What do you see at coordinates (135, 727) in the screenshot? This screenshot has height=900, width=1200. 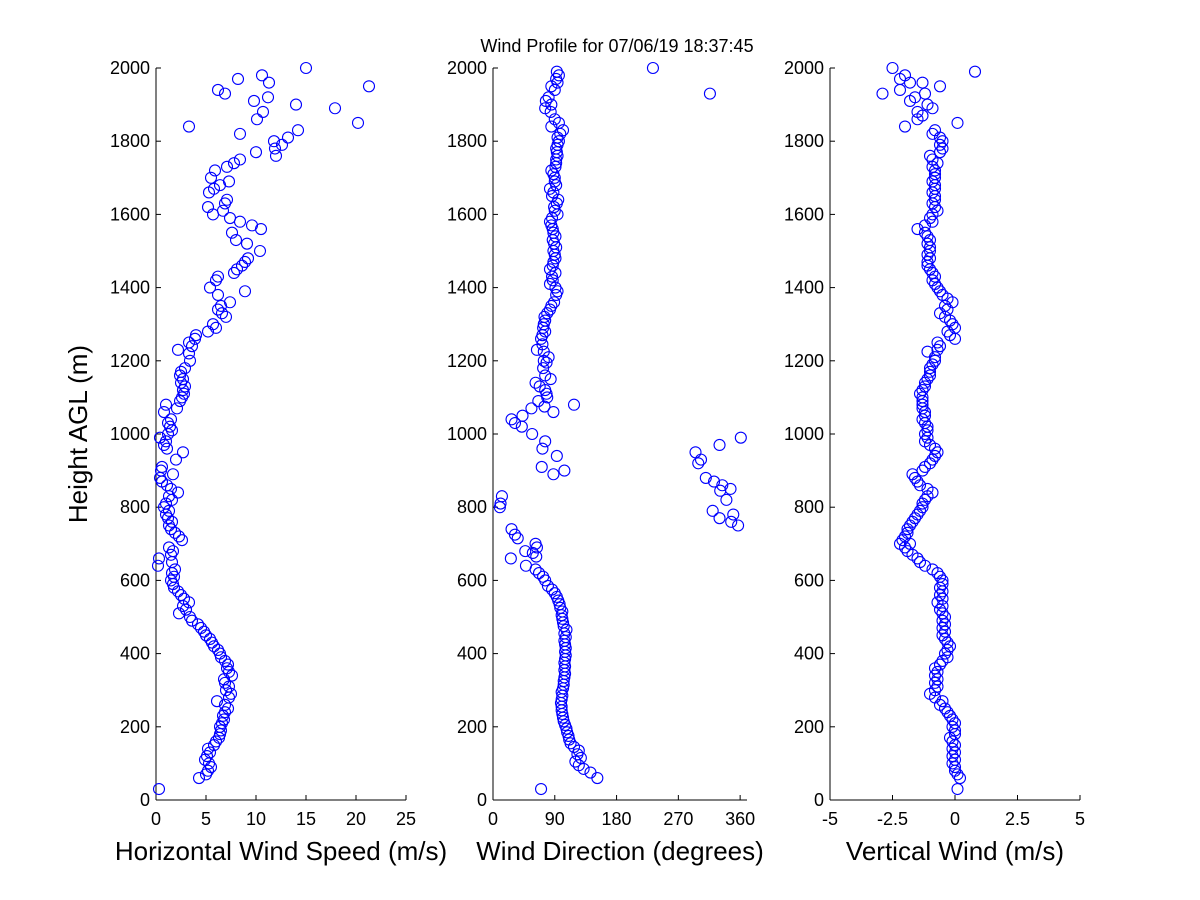 I see `y-tick-label: 200` at bounding box center [135, 727].